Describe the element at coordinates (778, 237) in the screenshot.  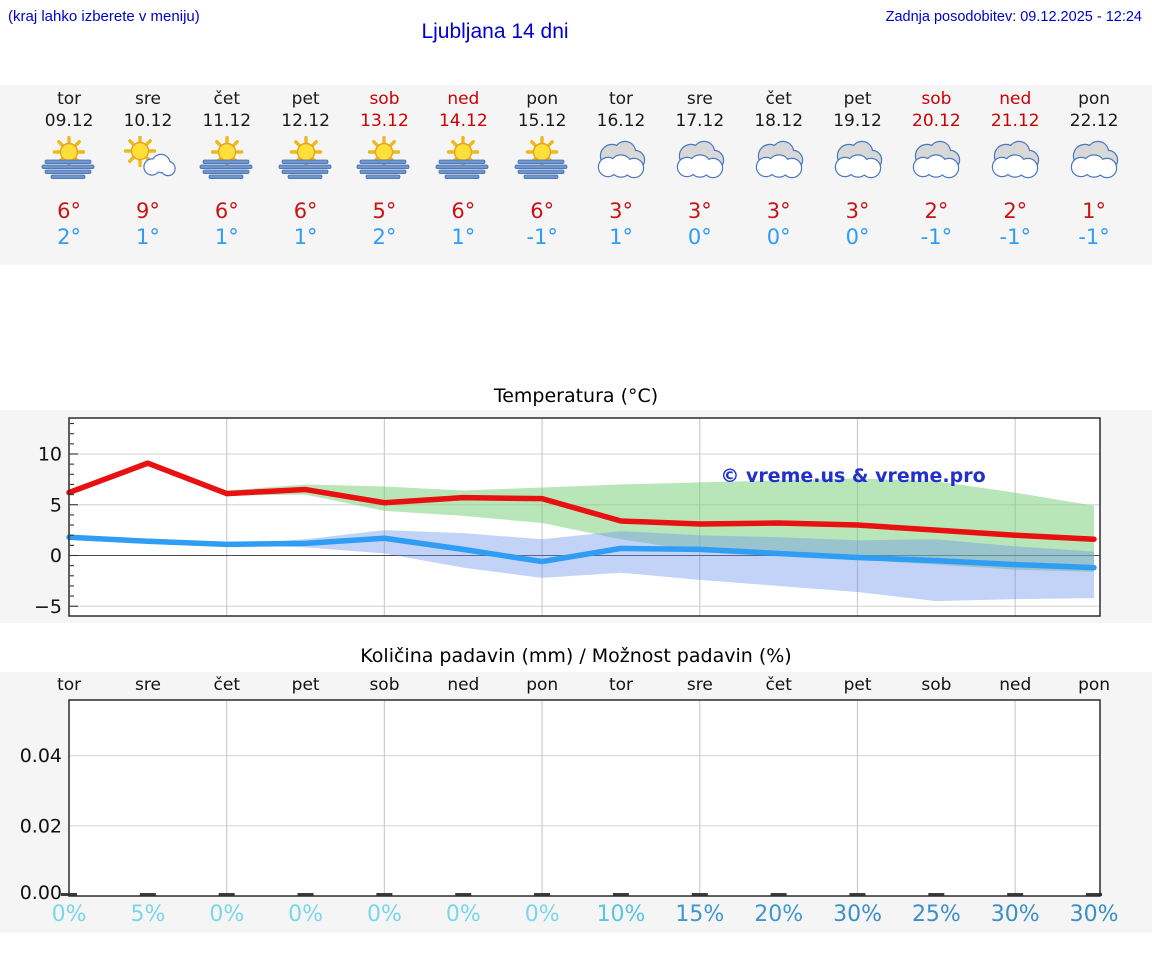
I see `low-temp-label: 0°` at that location.